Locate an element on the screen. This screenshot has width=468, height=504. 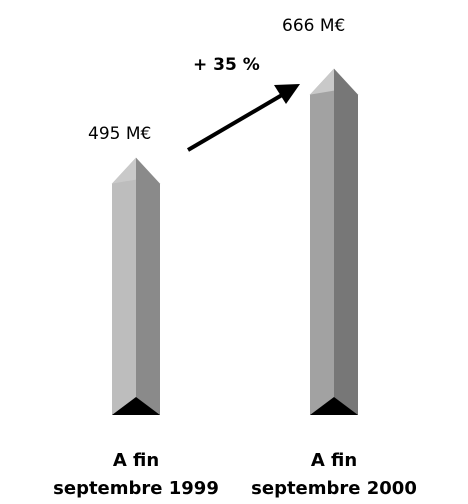
growth-annotation: + 35 % is located at coordinates (226, 65).